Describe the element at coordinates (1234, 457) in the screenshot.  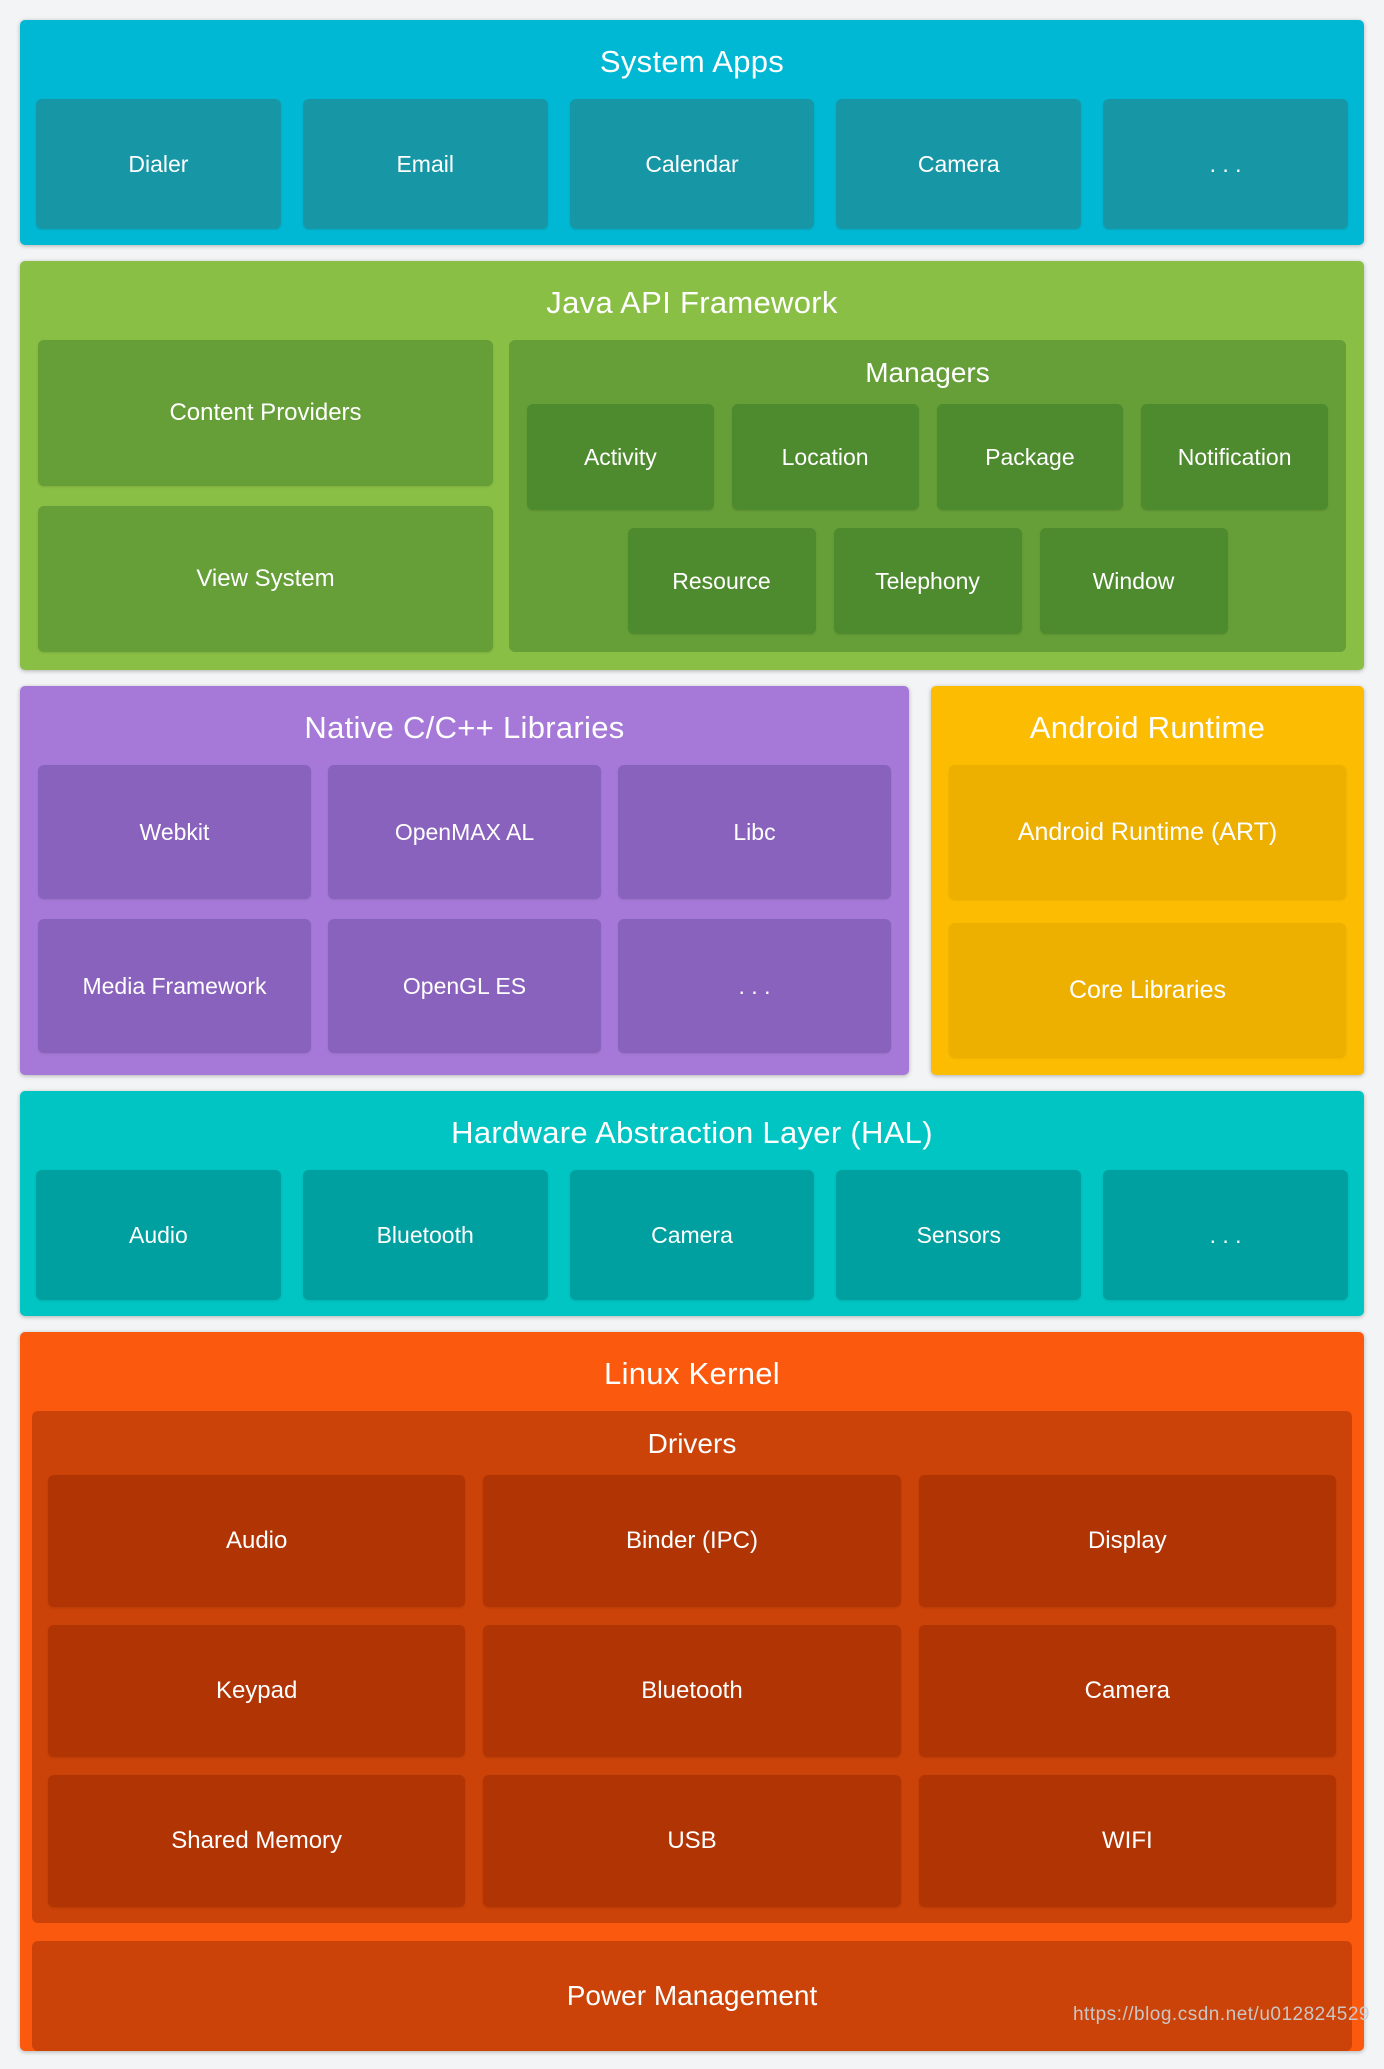
I see `notification-manager-box: Notification` at that location.